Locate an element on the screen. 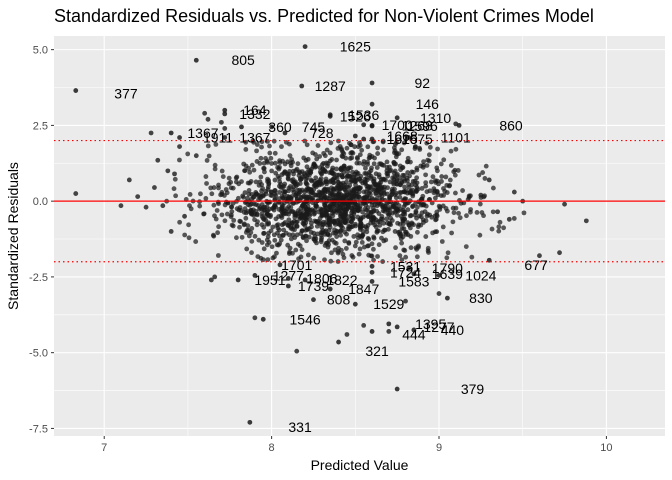  point-label: 1531 is located at coordinates (405, 266).